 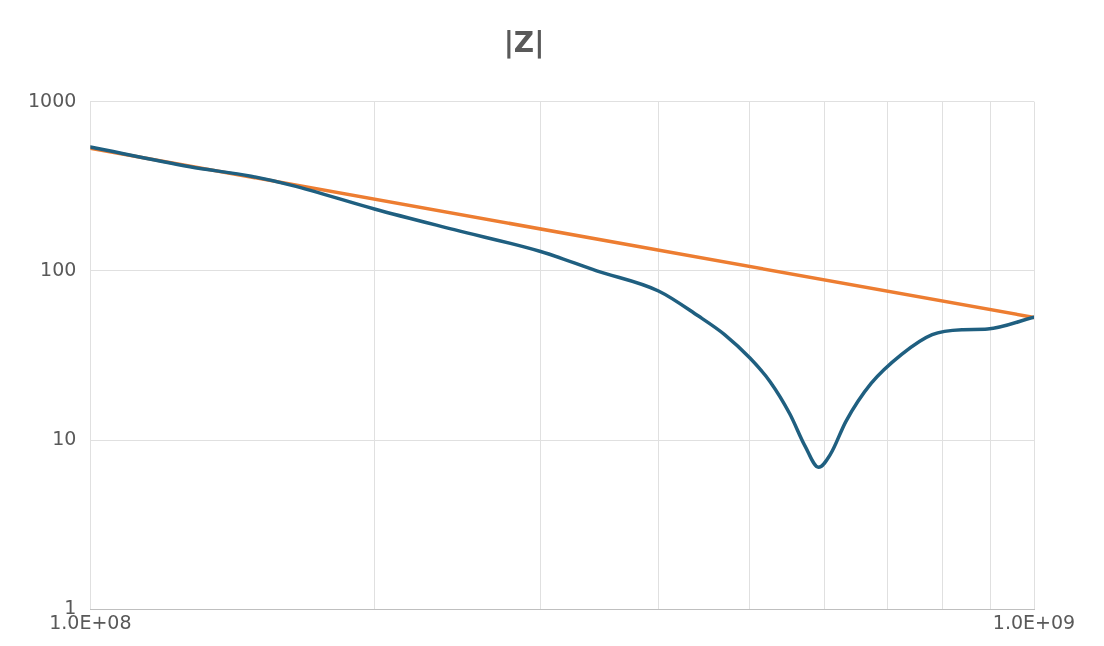 I want to click on y-tick-label: 10, so click(x=64, y=437).